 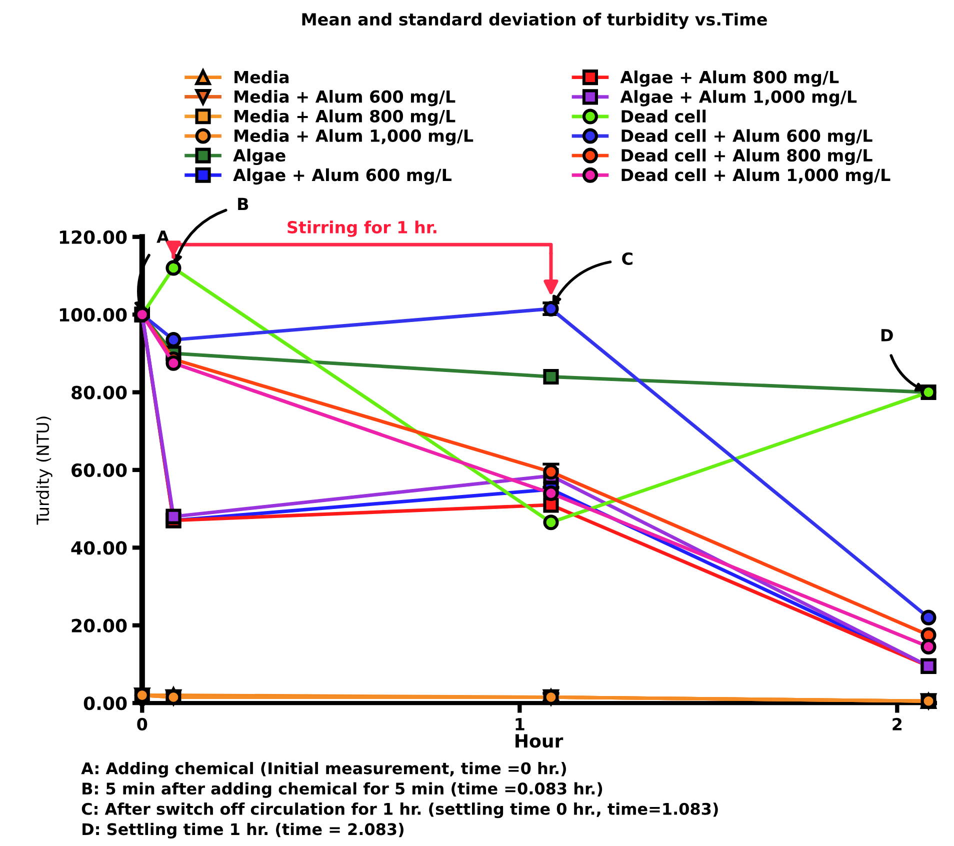 What do you see at coordinates (142, 724) in the screenshot?
I see `x-tick-label: 0` at bounding box center [142, 724].